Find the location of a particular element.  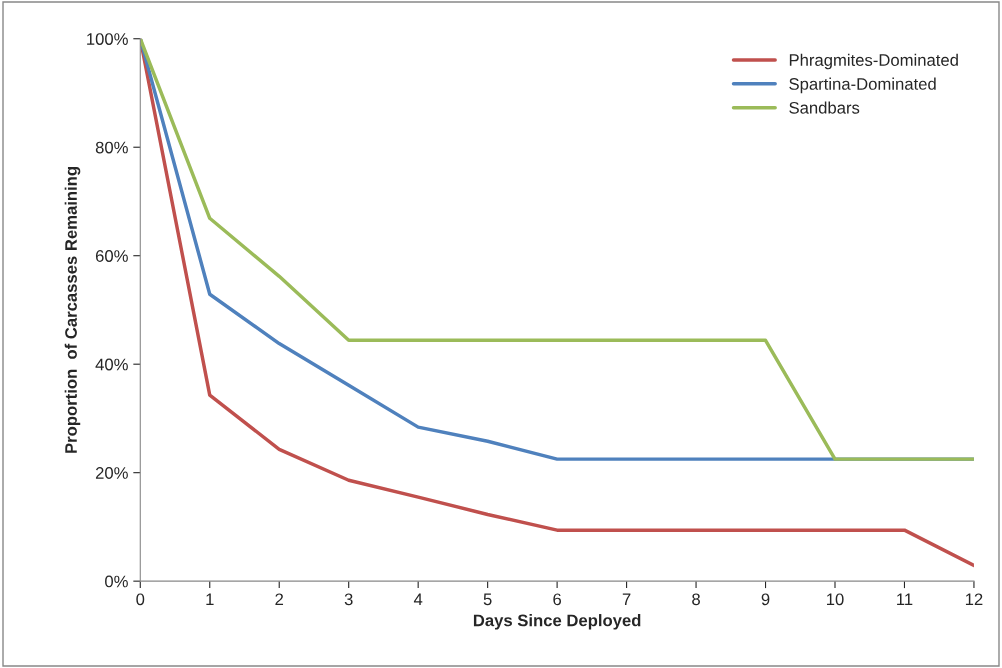

y-tick-label: 60% is located at coordinates (111, 256).